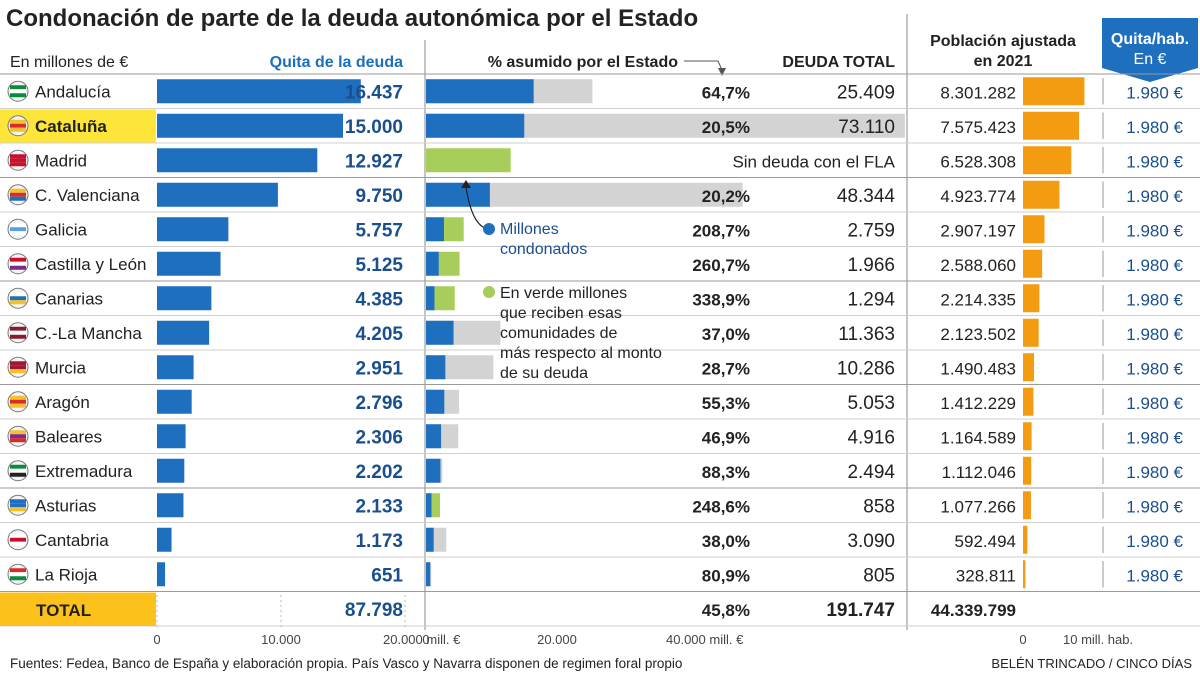  What do you see at coordinates (1150, 50) in the screenshot?
I see `quita-hab-header-tab` at bounding box center [1150, 50].